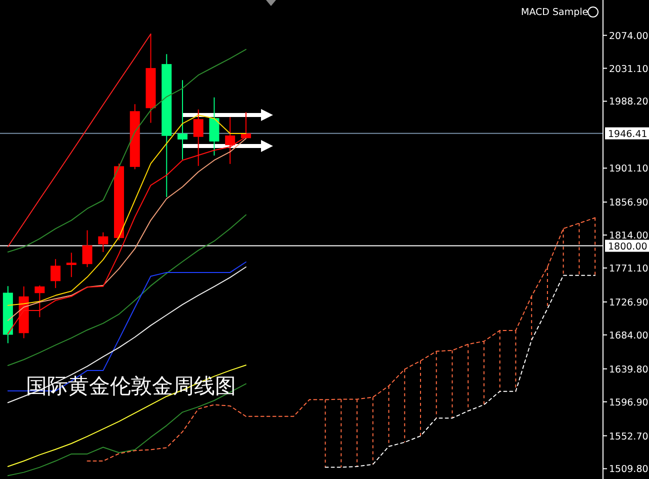  What do you see at coordinates (628, 169) in the screenshot?
I see `y-tick-label: 1901.10` at bounding box center [628, 169].